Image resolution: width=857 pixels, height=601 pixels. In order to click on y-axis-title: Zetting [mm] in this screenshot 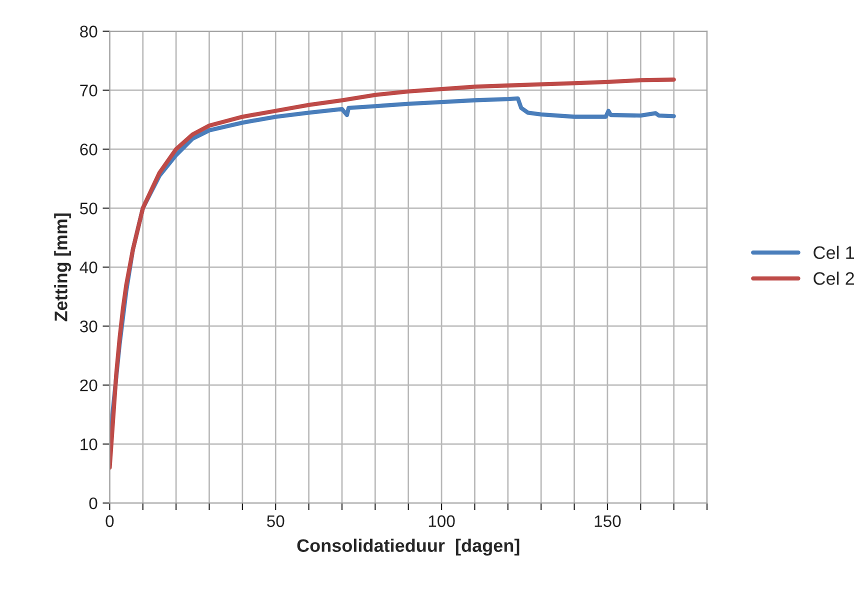, I will do `click(63, 267)`.